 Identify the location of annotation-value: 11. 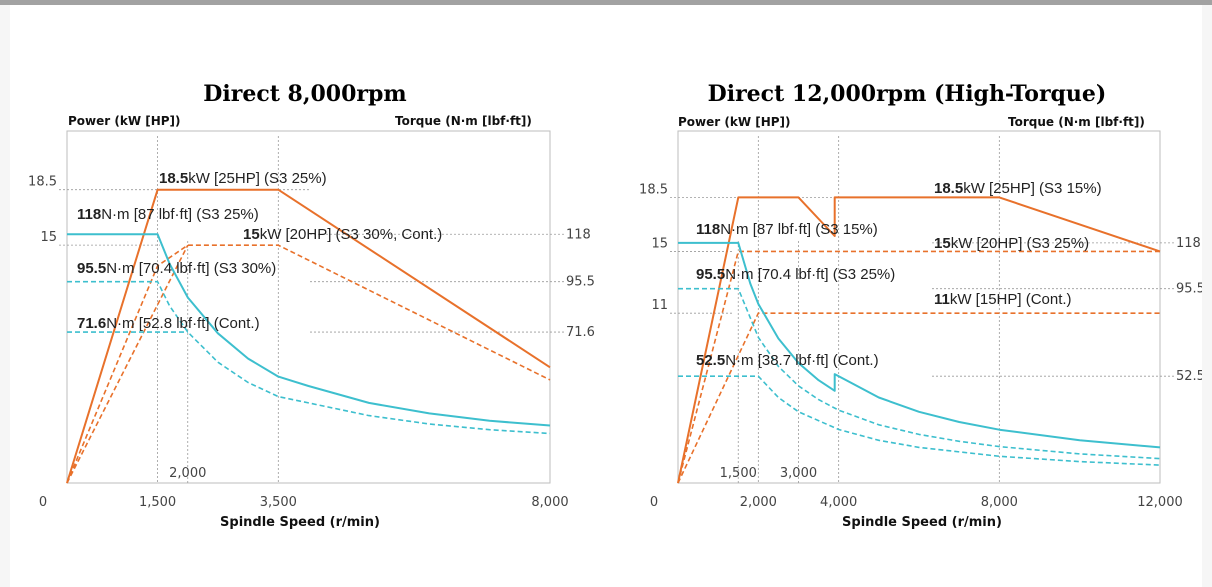
(942, 299).